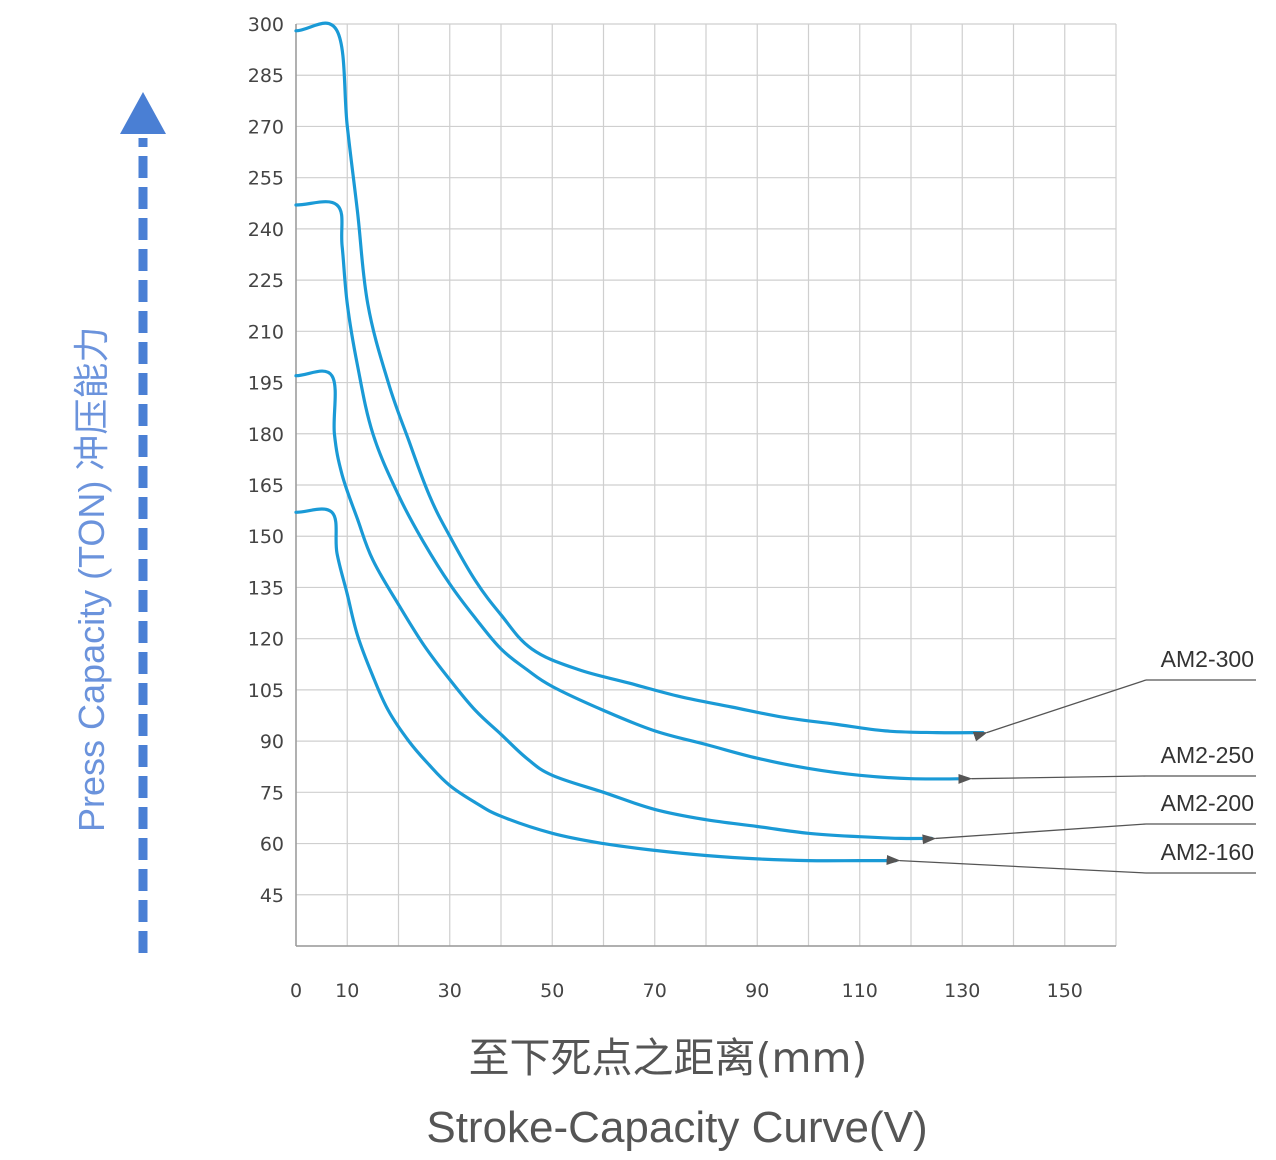 This screenshot has height=1160, width=1276. I want to click on x-tick-label: 90, so click(757, 991).